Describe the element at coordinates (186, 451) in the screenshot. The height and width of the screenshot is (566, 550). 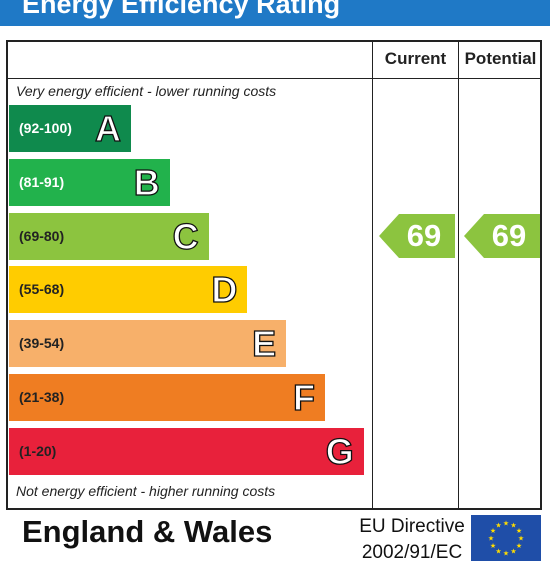
I see `band-g: (1-20) G` at that location.